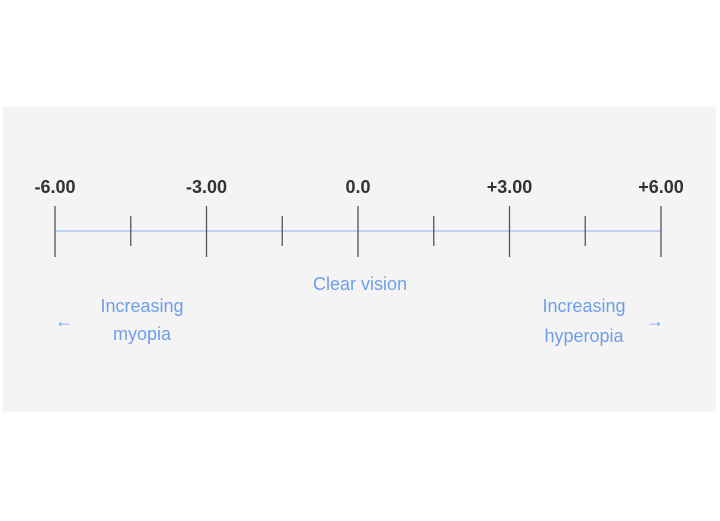 The image size is (720, 521). What do you see at coordinates (584, 336) in the screenshot?
I see `hyperopia-label-line2: hyperopia` at bounding box center [584, 336].